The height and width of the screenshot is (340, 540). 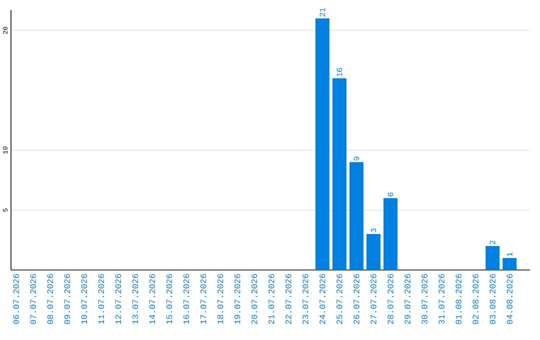 I want to click on data-label: 2, so click(x=493, y=242).